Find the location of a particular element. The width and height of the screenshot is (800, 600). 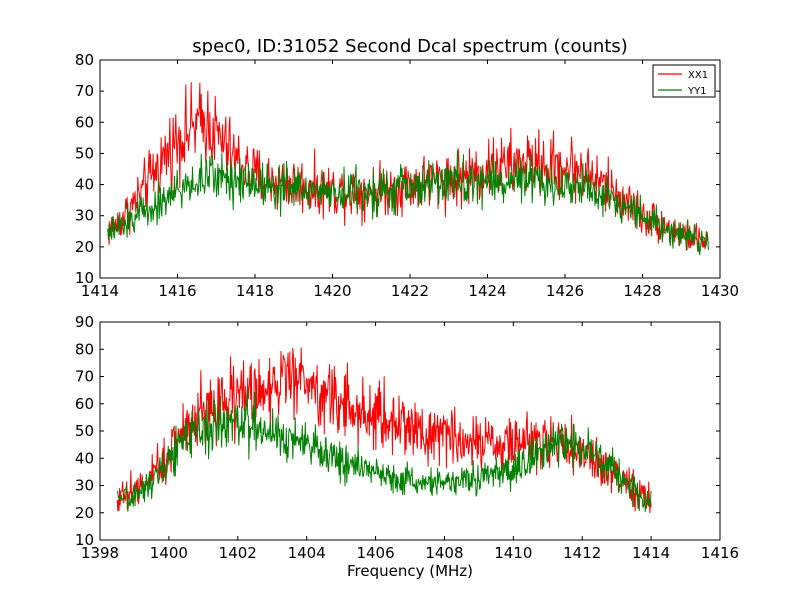

x-tick-label: 1402 is located at coordinates (238, 553).